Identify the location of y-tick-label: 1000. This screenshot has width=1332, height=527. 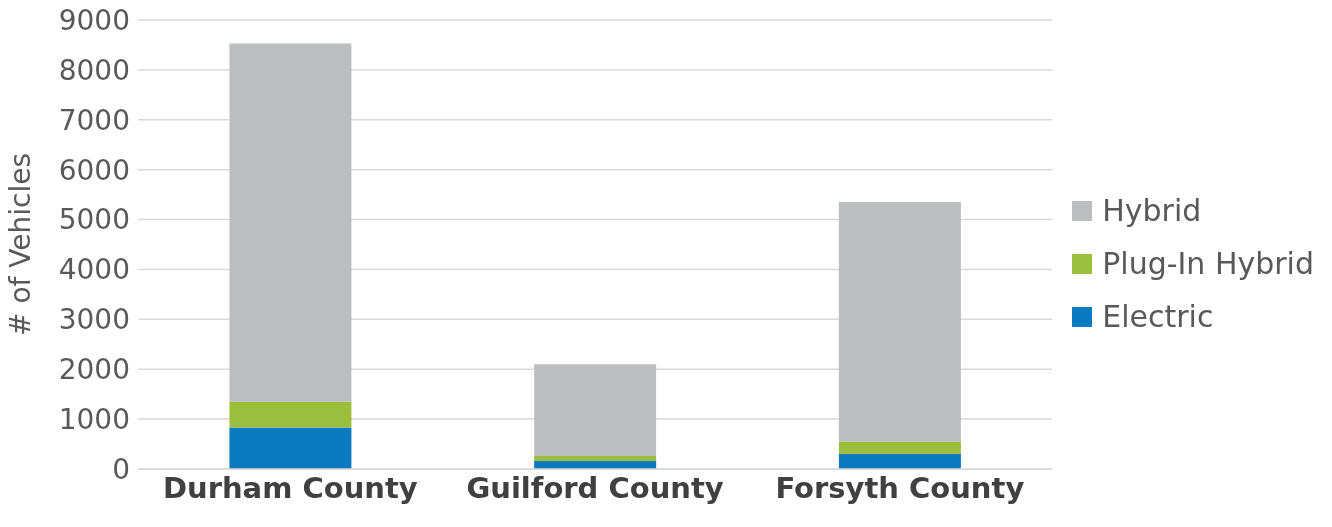
(94, 420).